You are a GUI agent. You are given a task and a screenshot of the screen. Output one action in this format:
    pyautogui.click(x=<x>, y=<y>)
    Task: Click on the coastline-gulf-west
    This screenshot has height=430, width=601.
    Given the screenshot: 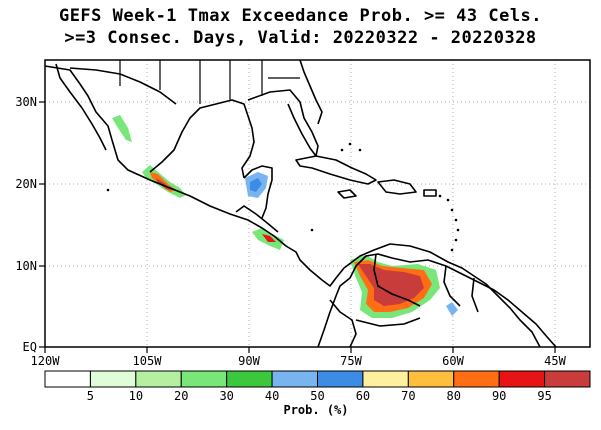 What is the action you would take?
    pyautogui.click(x=202, y=139)
    